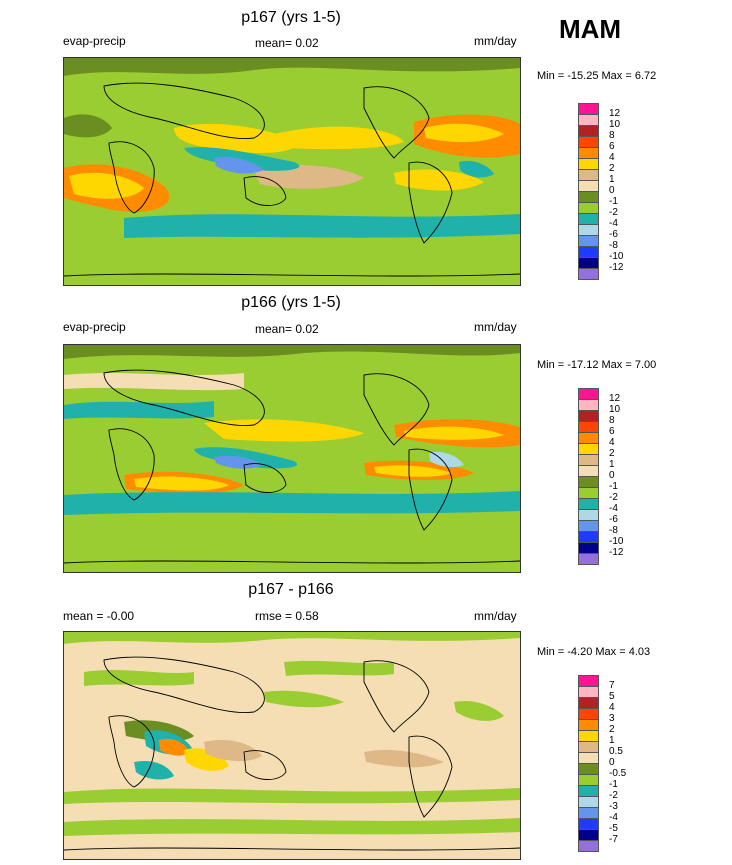 This screenshot has width=732, height=865. Describe the element at coordinates (291, 302) in the screenshot. I see `panel-2-title: p166 (yrs 1-5)` at that location.